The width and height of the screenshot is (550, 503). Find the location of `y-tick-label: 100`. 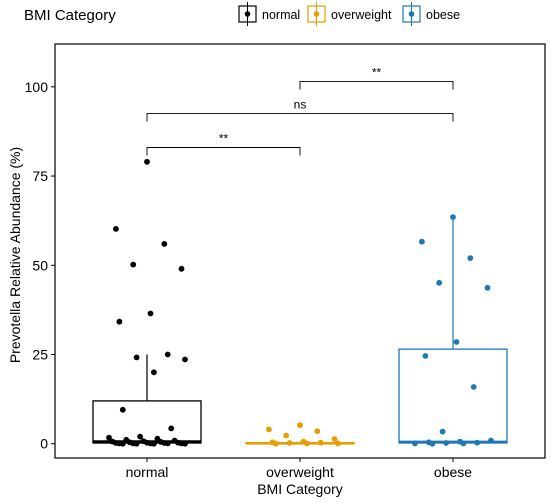

y-tick-label: 100 is located at coordinates (37, 87).